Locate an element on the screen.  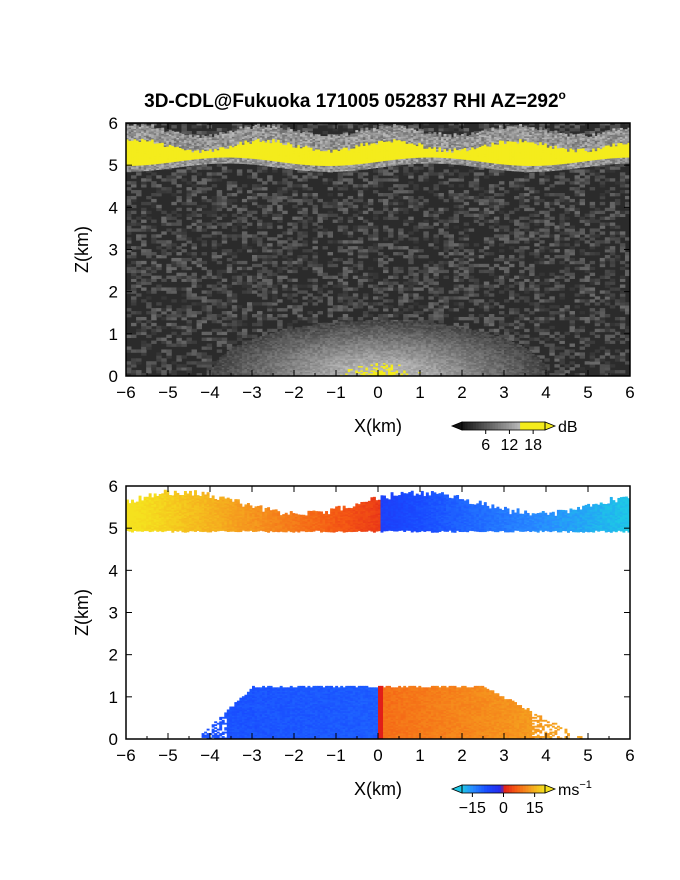
colorbar: −15 0 15 ms−1 is located at coordinates (521, 798).